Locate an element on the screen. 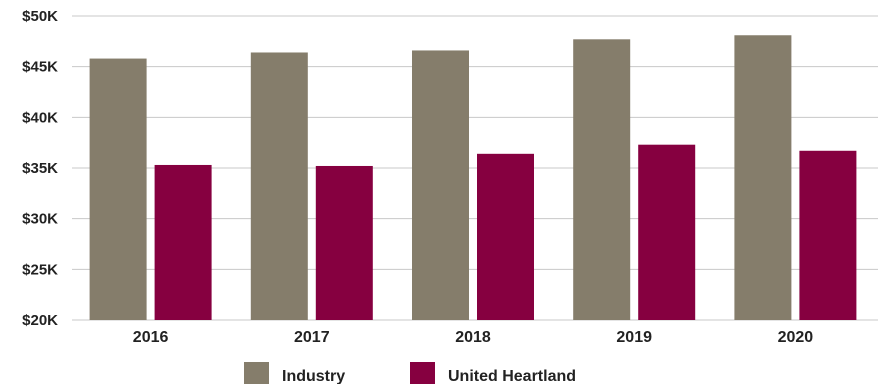 The image size is (890, 389). bar-industry-2020 is located at coordinates (763, 178).